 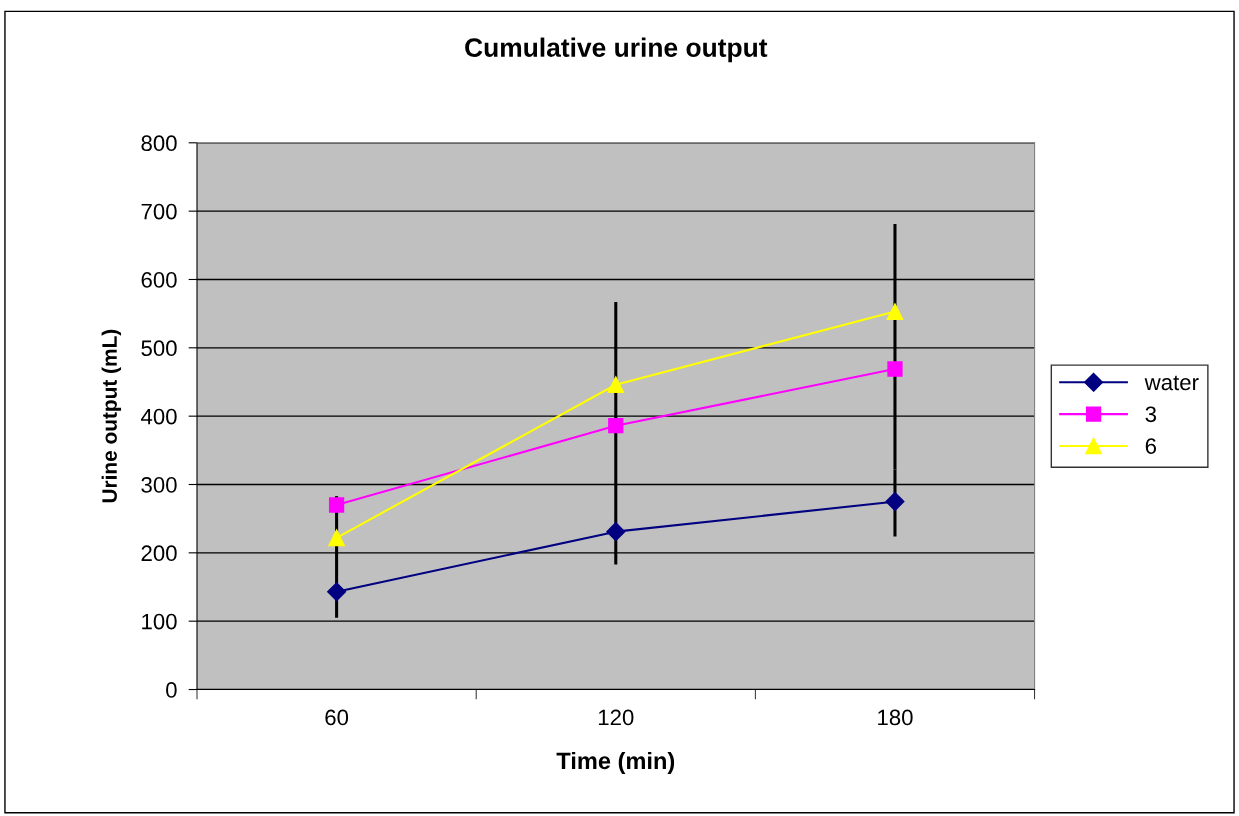 What do you see at coordinates (616, 50) in the screenshot?
I see `chart-title: Cumulative urine output` at bounding box center [616, 50].